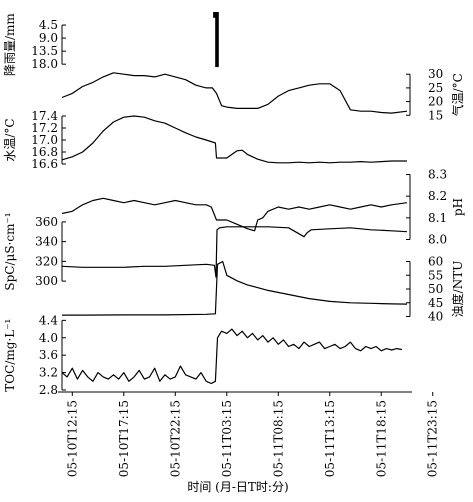  What do you see at coordinates (237, 487) in the screenshot?
I see `x-axis-label: 时间 (月-日T时:分)` at bounding box center [237, 487].